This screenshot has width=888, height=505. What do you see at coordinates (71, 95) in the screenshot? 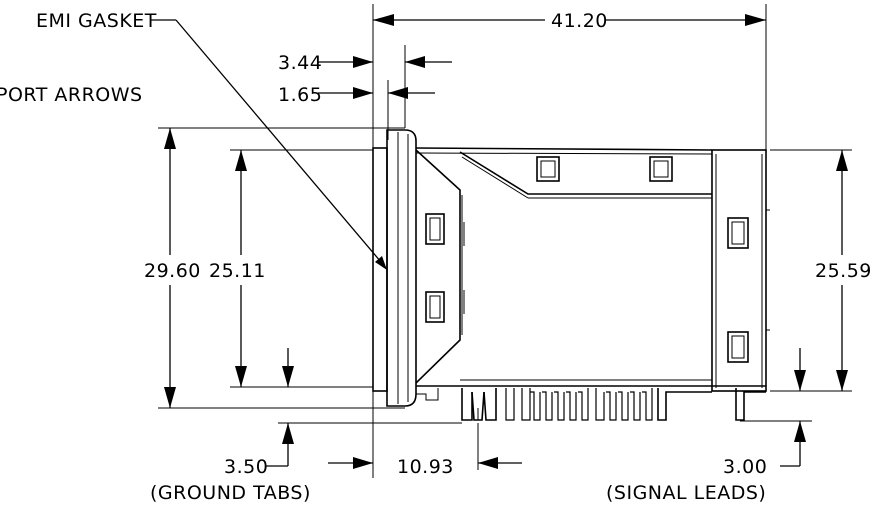
I see `support-arrows-label: PORT ARROWS` at bounding box center [71, 95].